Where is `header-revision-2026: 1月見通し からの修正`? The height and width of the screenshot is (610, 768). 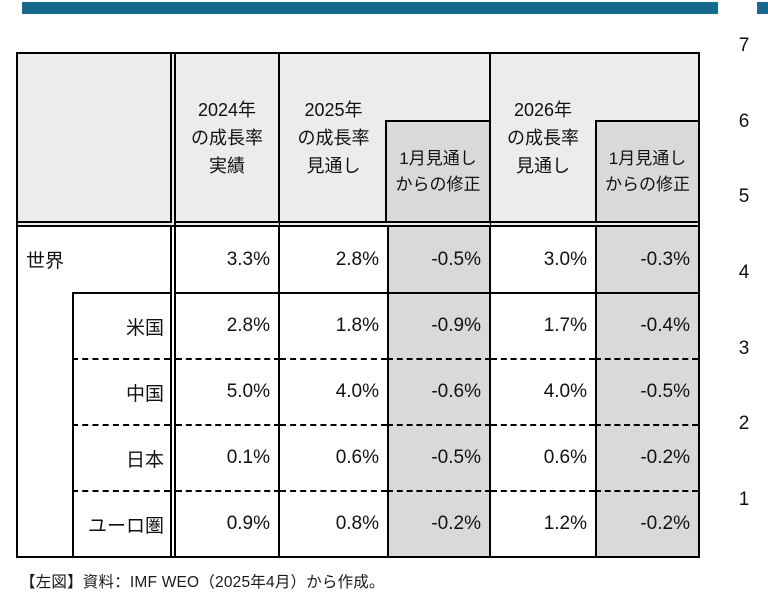 header-revision-2026: 1月見通し からの修正 is located at coordinates (646, 170).